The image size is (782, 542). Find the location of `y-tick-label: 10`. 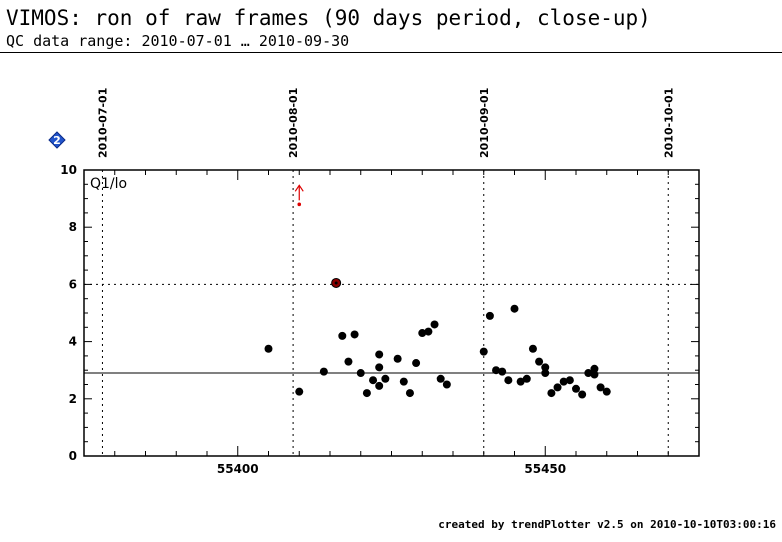

y-tick-label: 10 is located at coordinates (68, 170).